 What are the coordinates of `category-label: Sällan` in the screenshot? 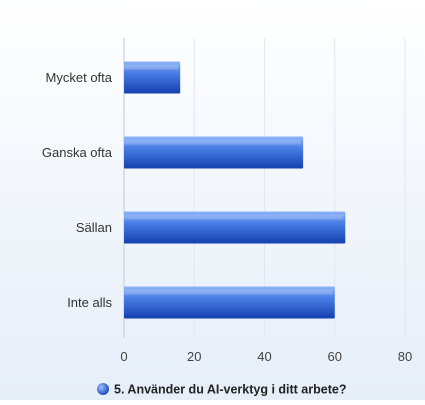 It's located at (94, 227).